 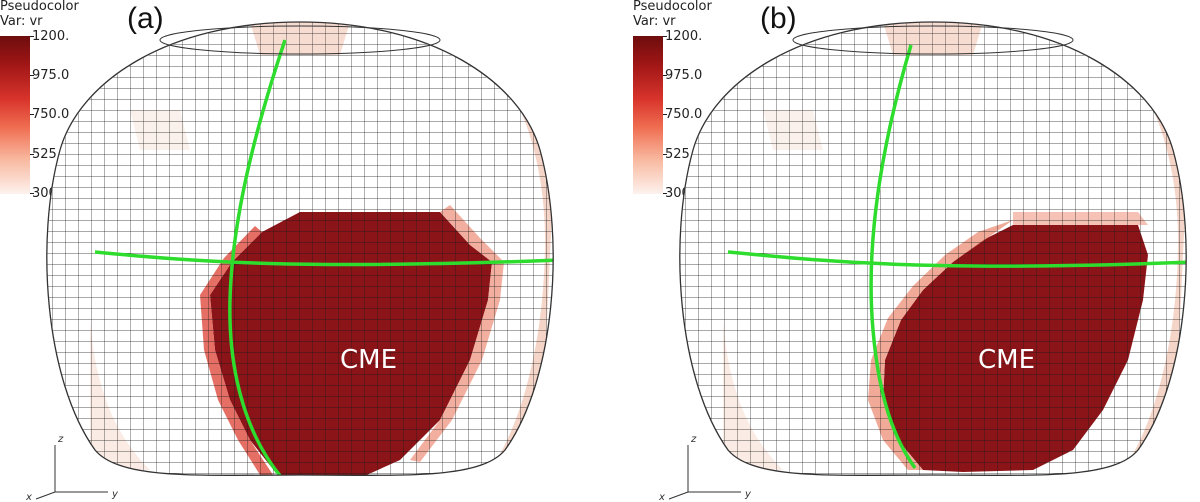 What do you see at coordinates (145, 18) in the screenshot?
I see `panel-label: (a)` at bounding box center [145, 18].